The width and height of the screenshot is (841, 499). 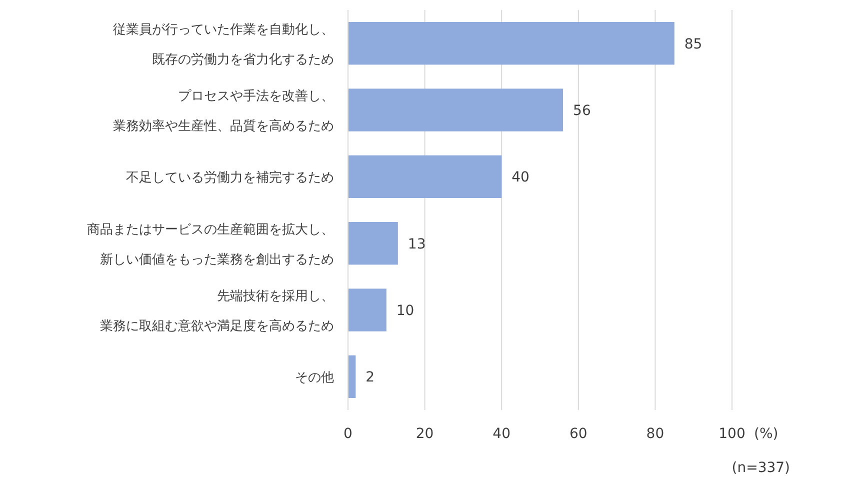 What do you see at coordinates (314, 378) in the screenshot?
I see `y-tick-label: その他` at bounding box center [314, 378].